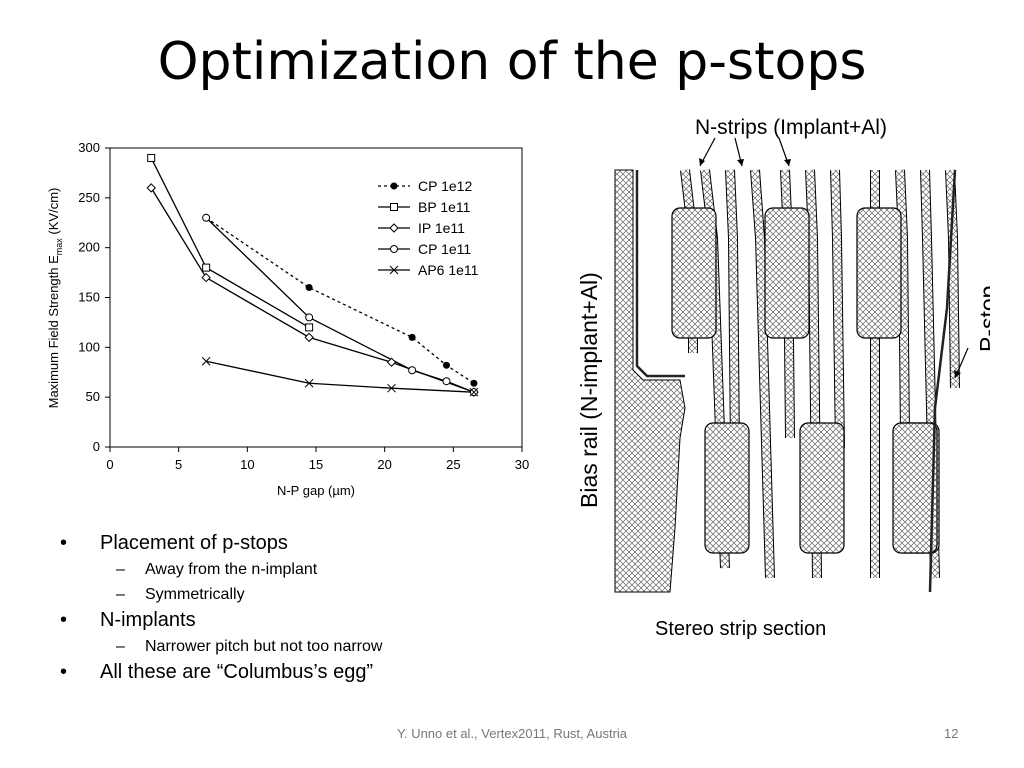 This screenshot has height=768, width=1024. I want to click on sub-bullet-item: Away from the n-implant, so click(320, 569).